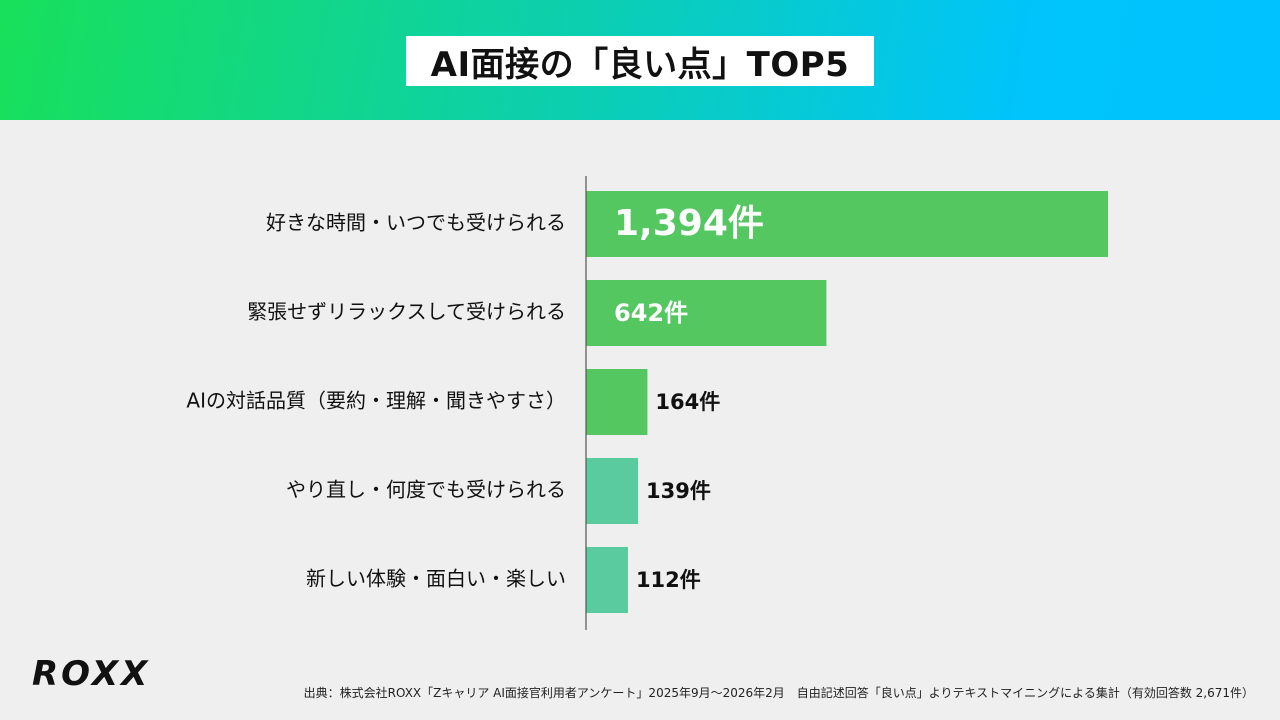 Image resolution: width=1280 pixels, height=720 pixels. Describe the element at coordinates (668, 580) in the screenshot. I see `value-label-5: 112件` at that location.